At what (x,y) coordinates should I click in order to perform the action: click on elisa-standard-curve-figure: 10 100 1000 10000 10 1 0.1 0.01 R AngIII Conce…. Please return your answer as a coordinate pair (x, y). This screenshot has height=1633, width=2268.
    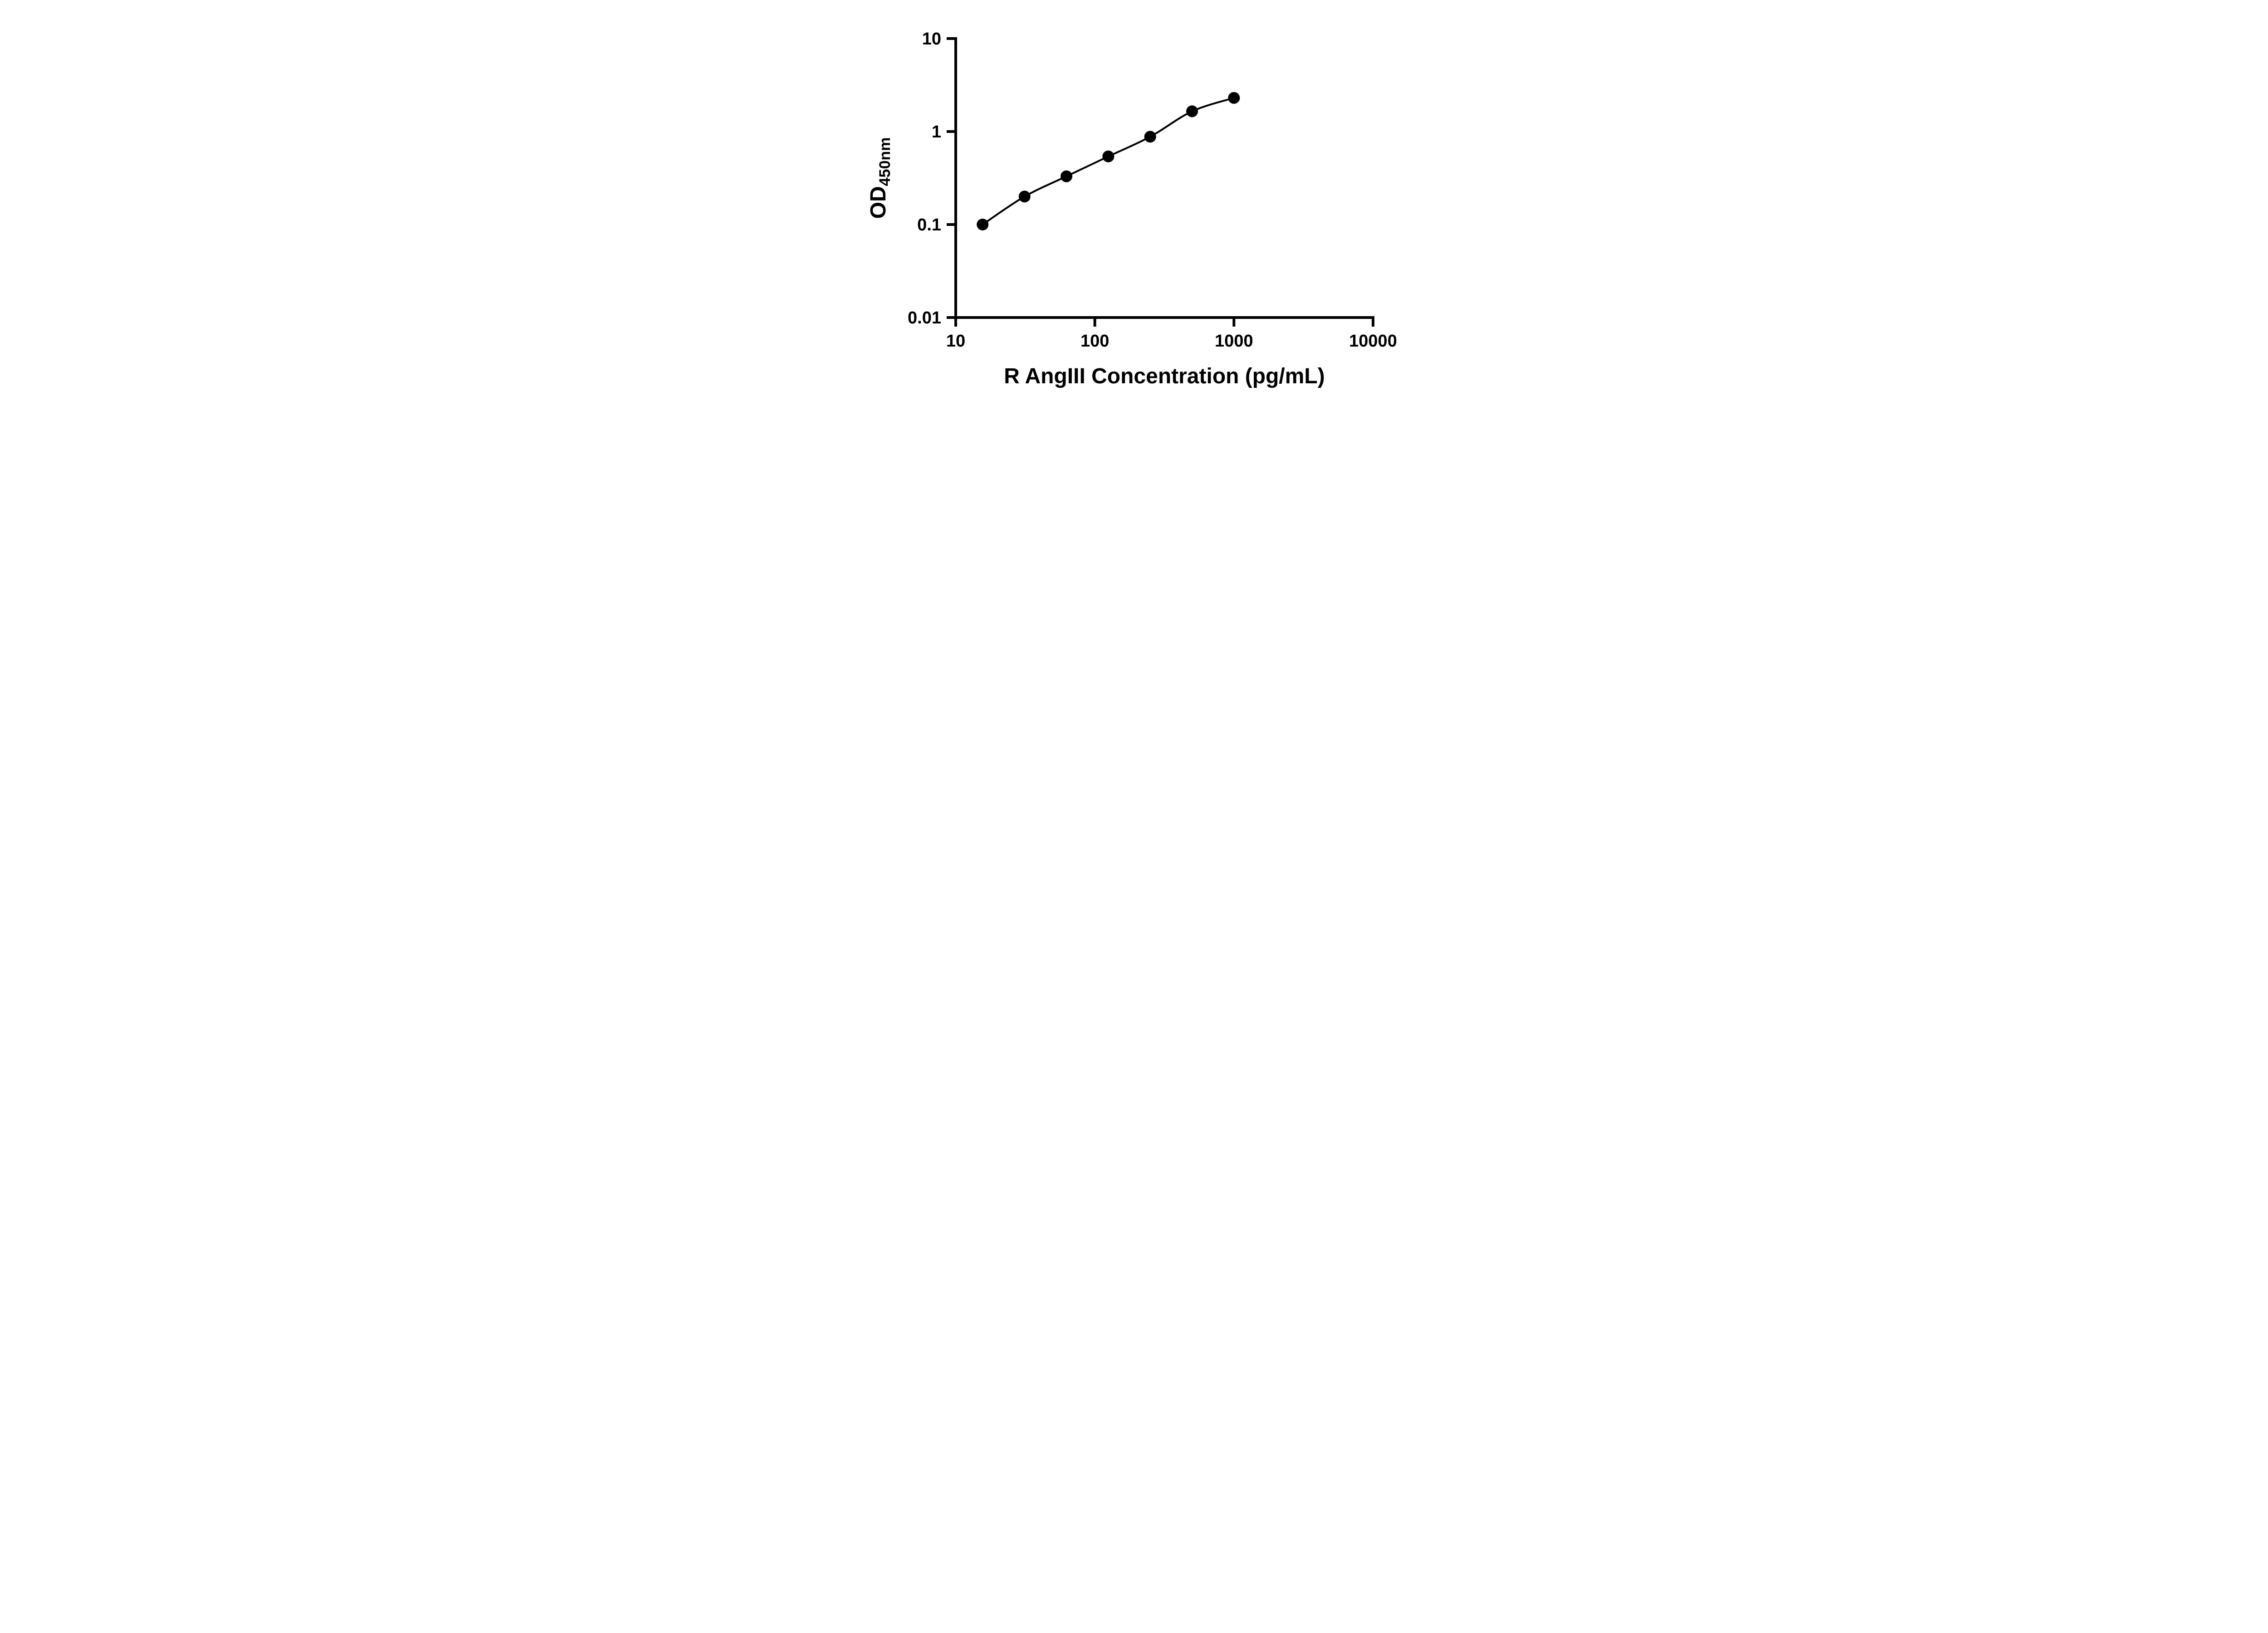
    Looking at the image, I should click on (1134, 204).